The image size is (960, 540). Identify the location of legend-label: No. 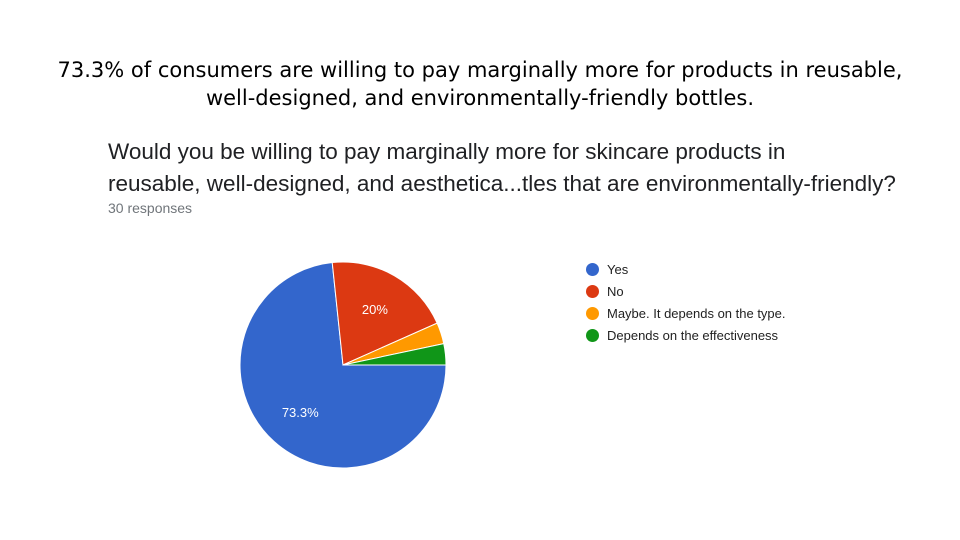
(615, 291).